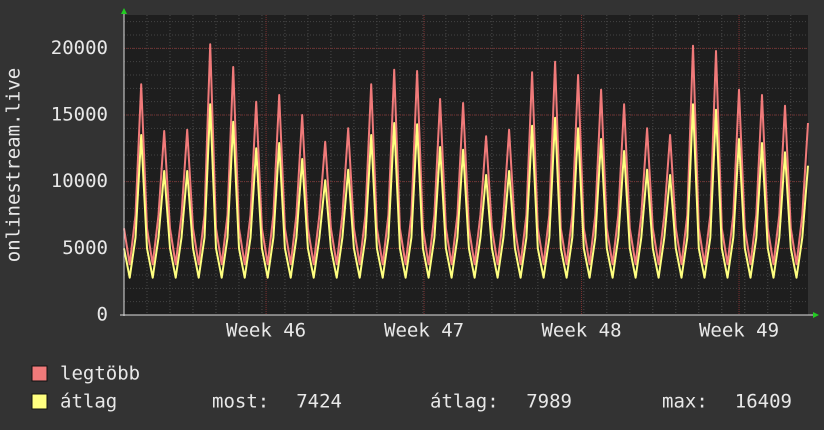  I want to click on y-tick-label: 20000, so click(79, 48).